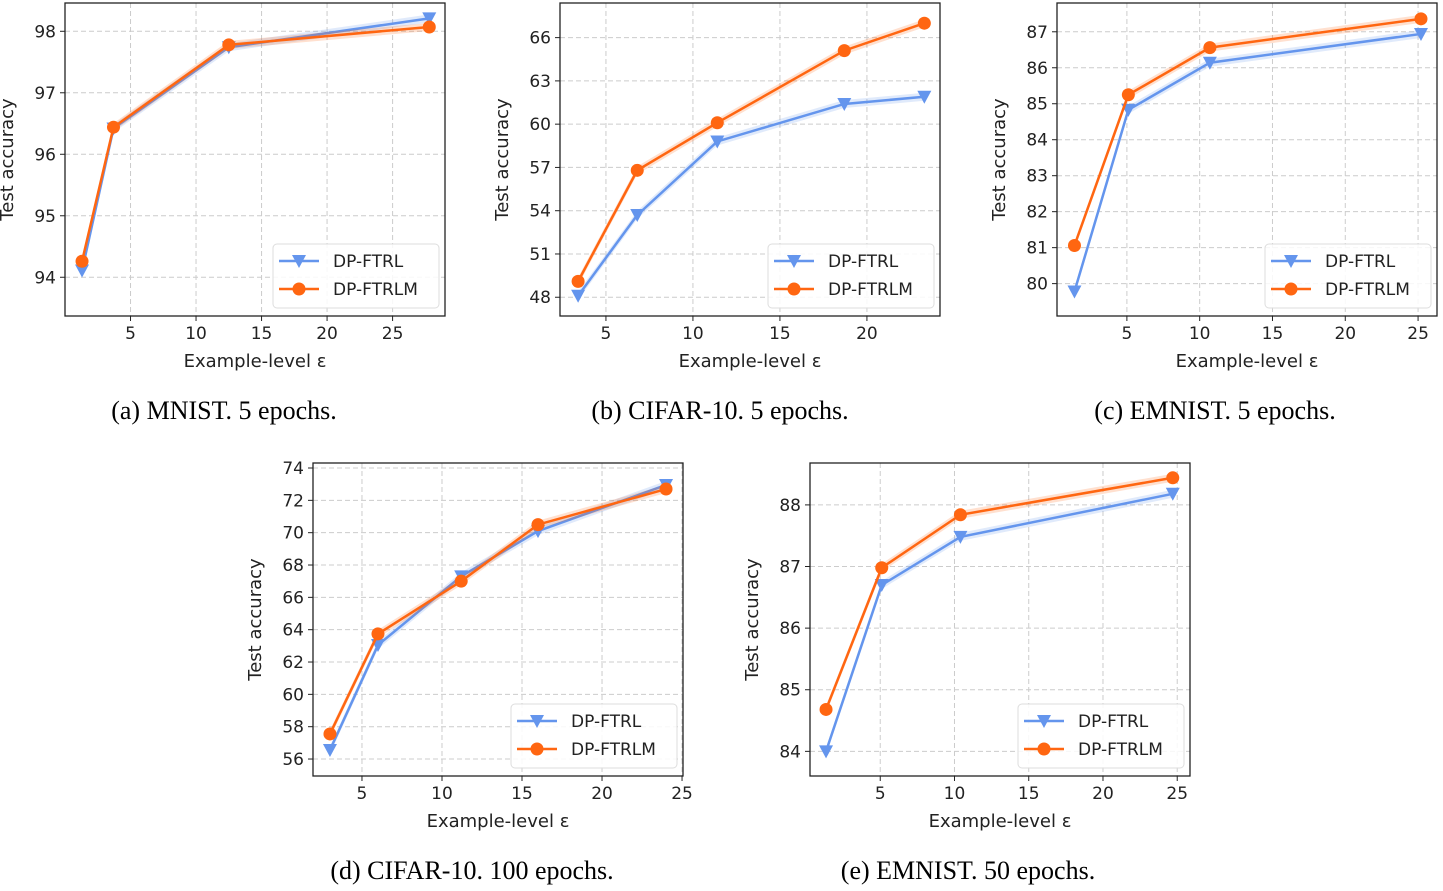 The height and width of the screenshot is (891, 1443). Describe the element at coordinates (790, 568) in the screenshot. I see `y-tick-label: 87` at that location.